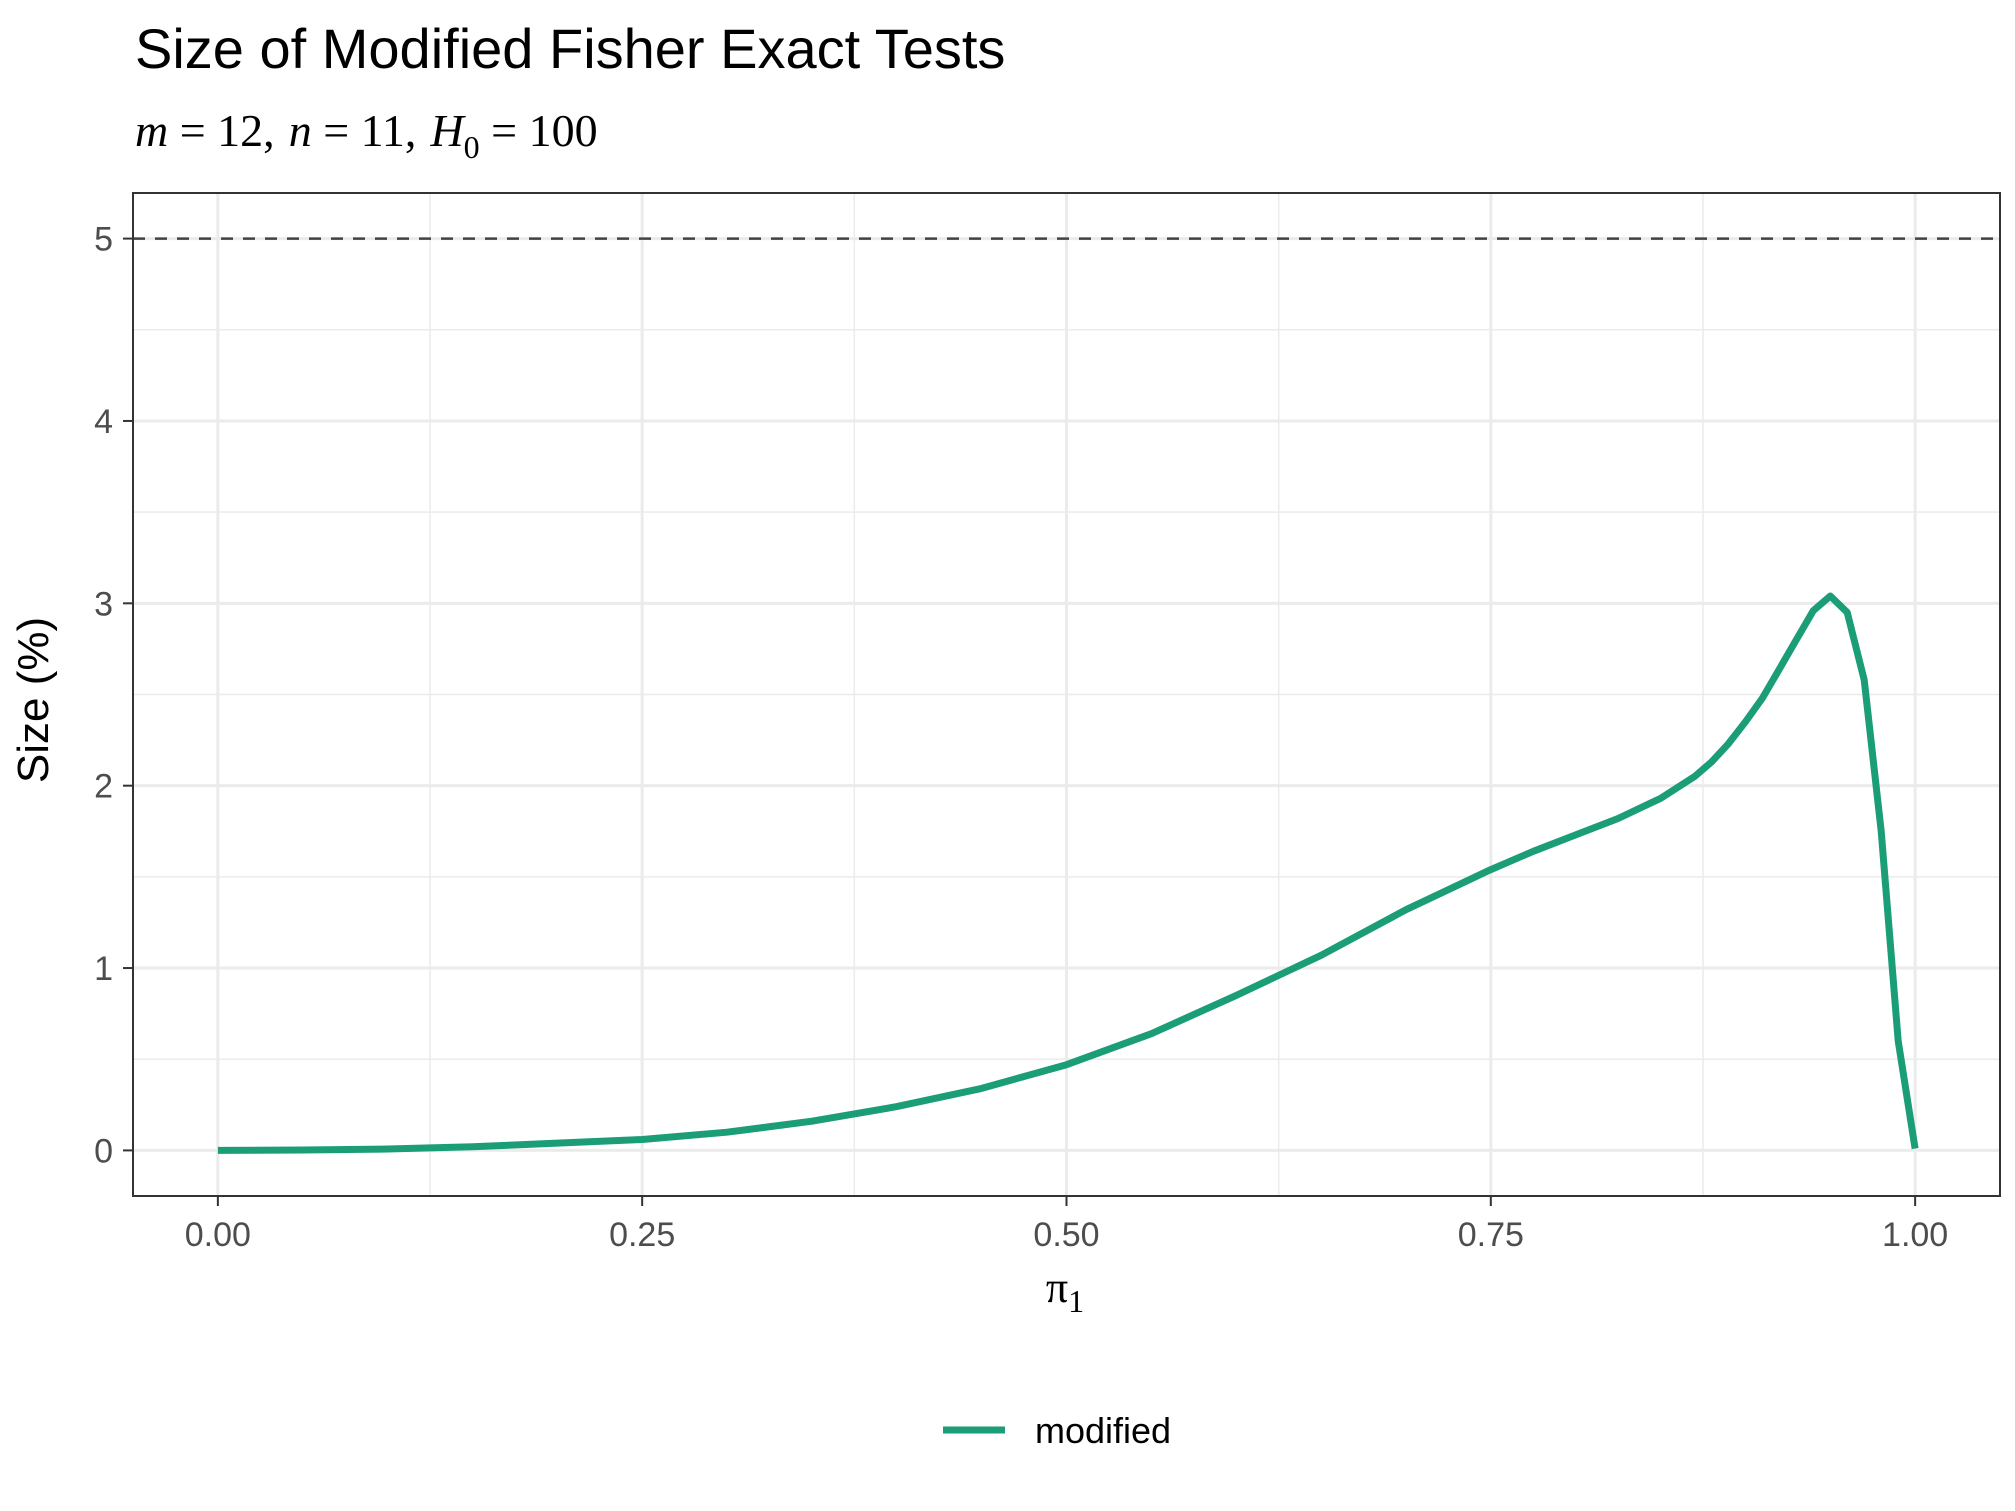 Image resolution: width=2015 pixels, height=1511 pixels. Describe the element at coordinates (113, 695) in the screenshot. I see `y-axis: 0 1 2 3 4 5` at that location.